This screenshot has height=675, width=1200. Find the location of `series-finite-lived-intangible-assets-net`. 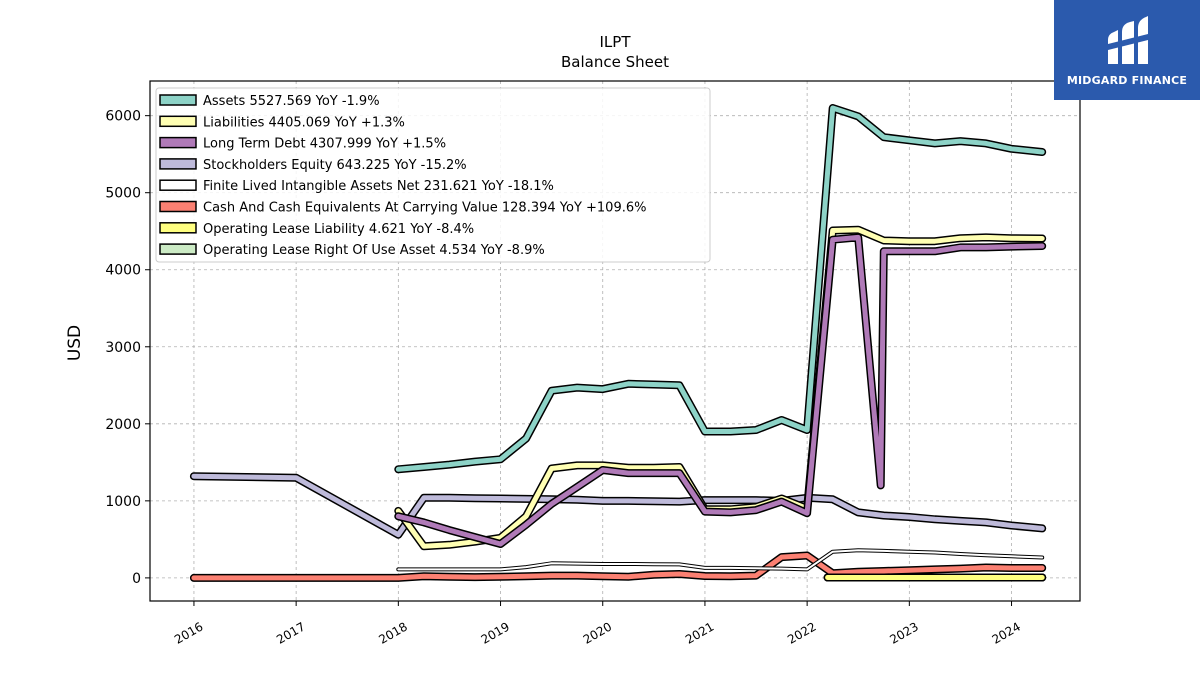

series-finite-lived-intangible-assets-net is located at coordinates (720, 560).